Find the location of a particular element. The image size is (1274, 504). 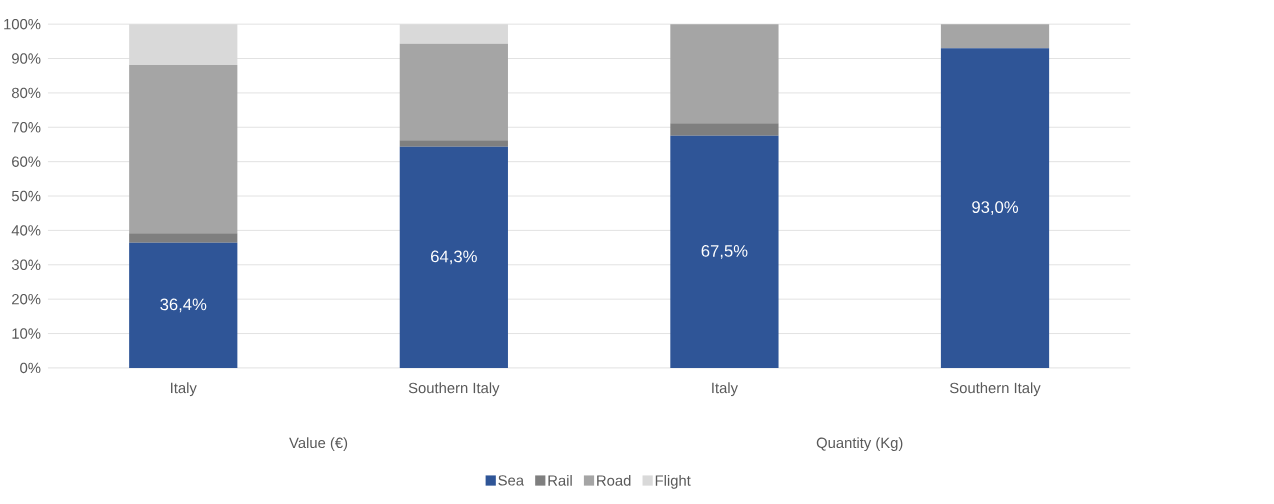

text: Quantity (Kg) is located at coordinates (859, 443).